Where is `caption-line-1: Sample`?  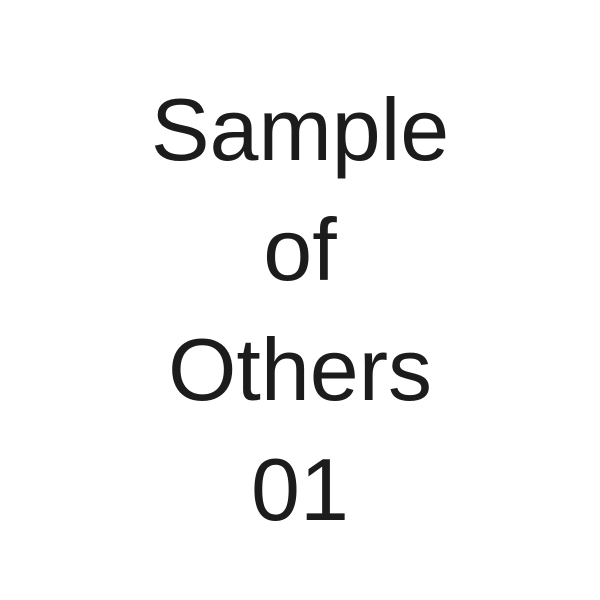
caption-line-1: Sample is located at coordinates (300, 129).